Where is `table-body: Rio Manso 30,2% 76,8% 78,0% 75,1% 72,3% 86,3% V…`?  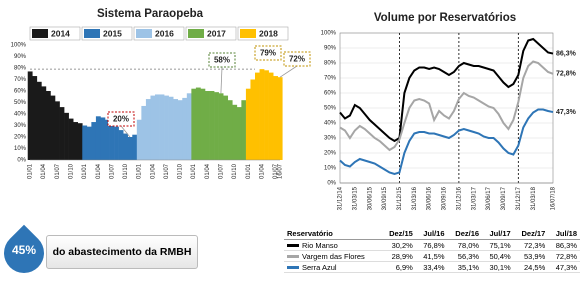
table-body: Rio Manso 30,2% 76,8% 78,0% 75,1% 72,3% 86,3% V… is located at coordinates (432, 256).